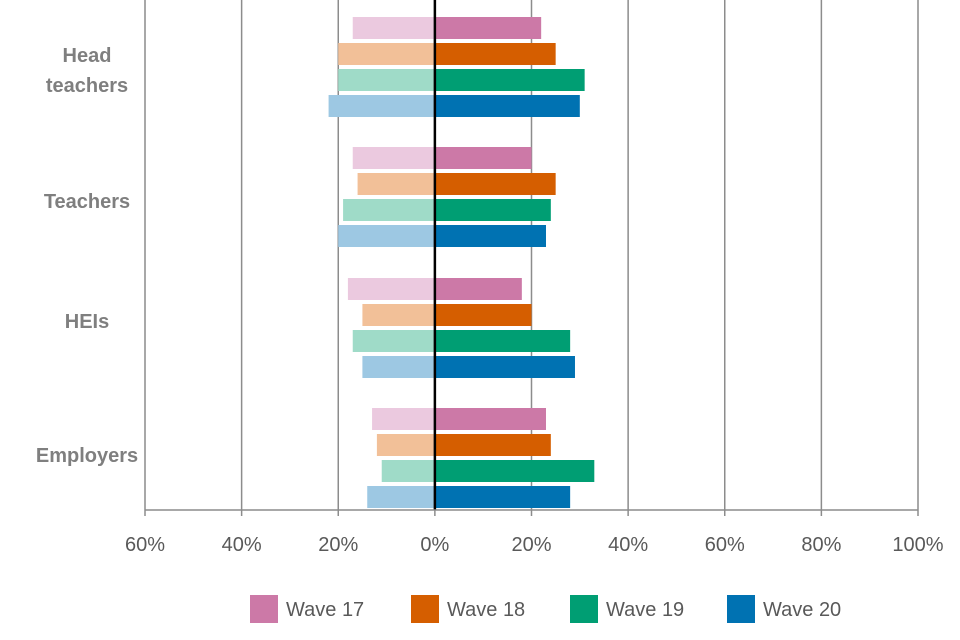 This screenshot has width=960, height=640. What do you see at coordinates (645, 610) in the screenshot?
I see `legend-label: Wave 19` at bounding box center [645, 610].